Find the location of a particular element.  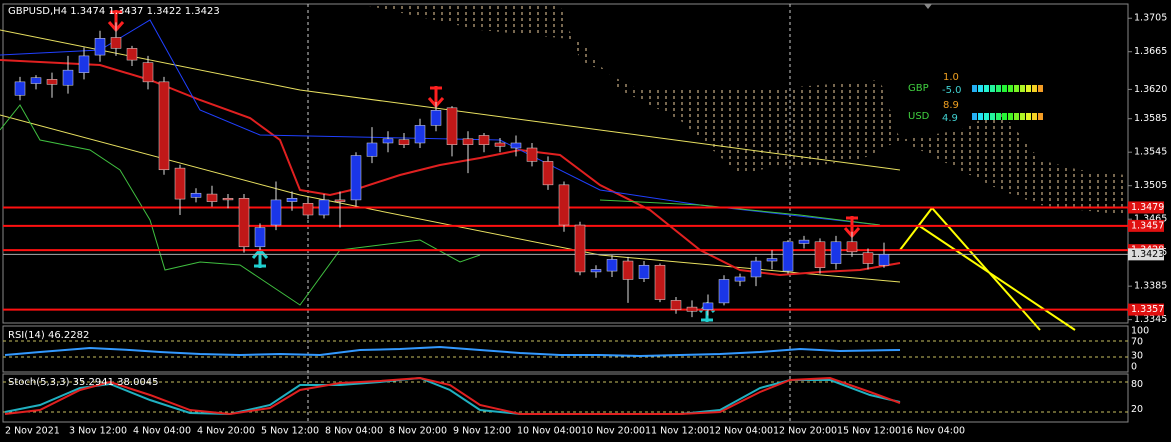

buy-arrow is located at coordinates (260, 257).